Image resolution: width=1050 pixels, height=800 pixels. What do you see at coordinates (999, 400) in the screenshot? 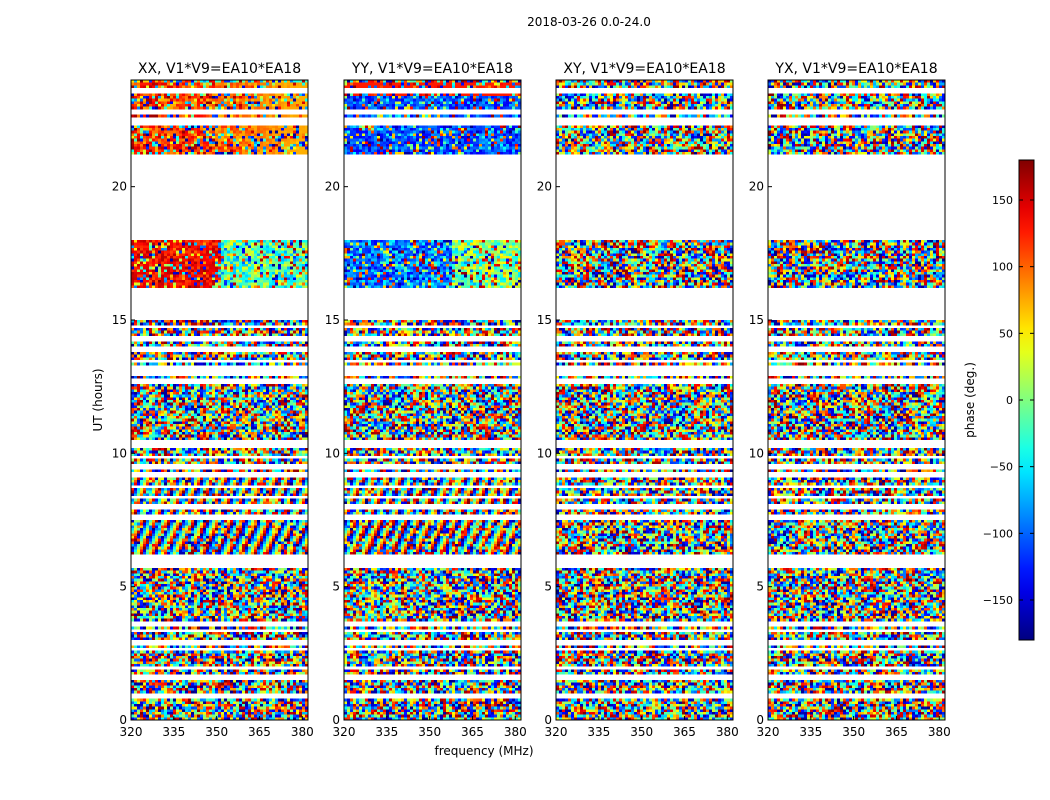
I see `colorbar: 150 100 50 0 −50 −100 −150 phase (deg.)` at bounding box center [999, 400].